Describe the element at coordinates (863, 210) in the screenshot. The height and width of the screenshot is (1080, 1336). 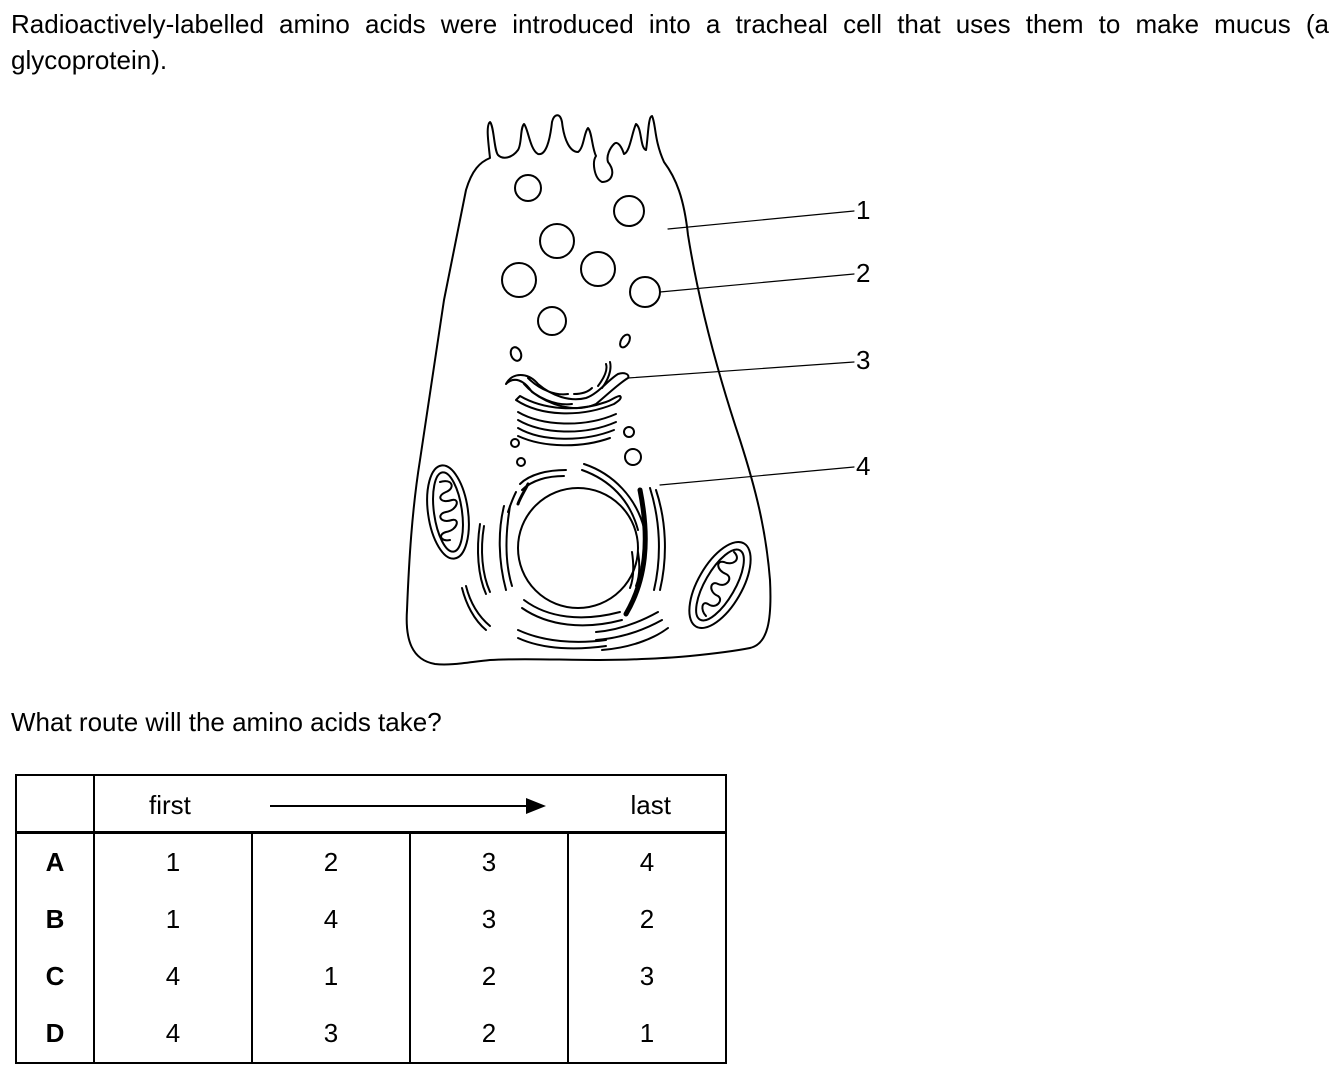
I see `label-1: 1` at that location.